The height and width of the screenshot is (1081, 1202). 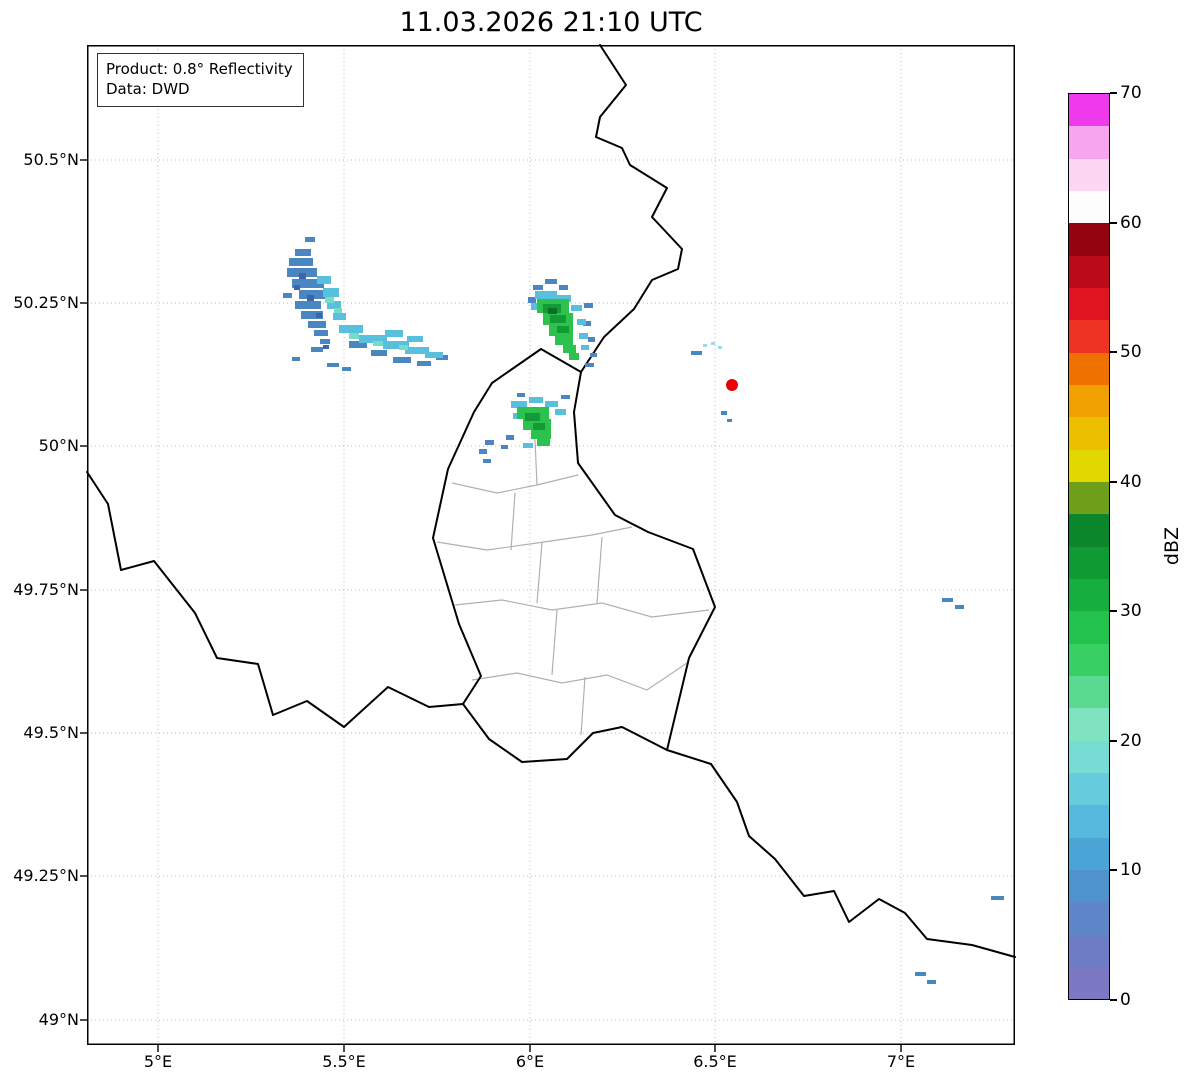 What do you see at coordinates (366, 323) in the screenshot?
I see `radar-echo-nw-teal` at bounding box center [366, 323].